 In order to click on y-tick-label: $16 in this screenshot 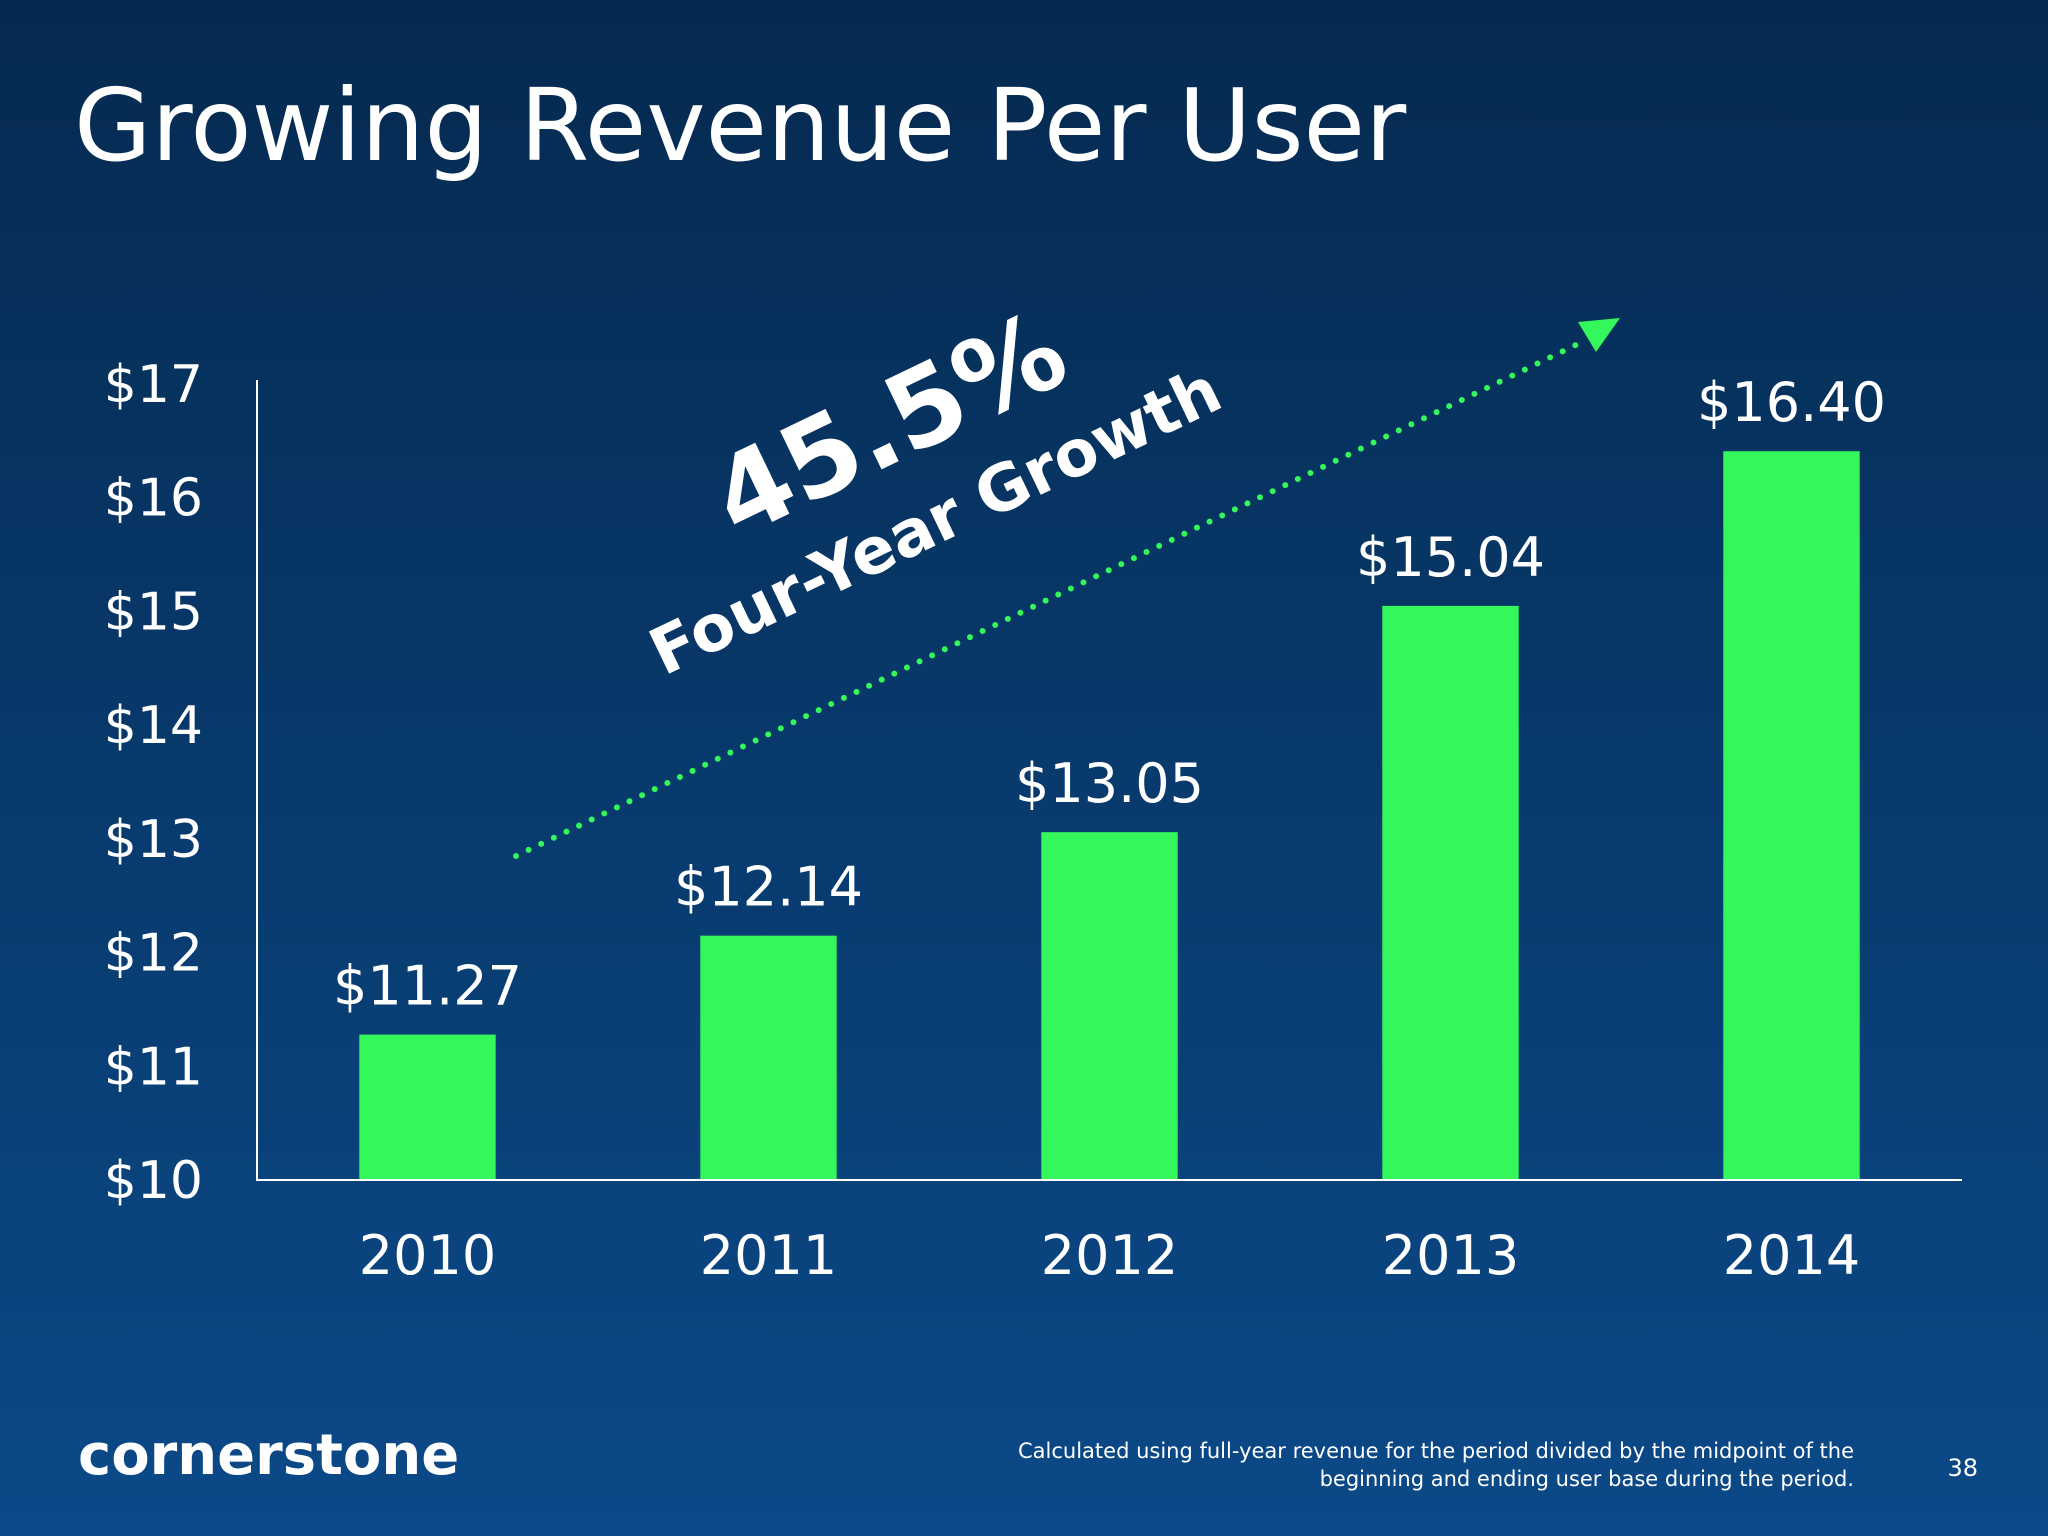, I will do `click(153, 499)`.